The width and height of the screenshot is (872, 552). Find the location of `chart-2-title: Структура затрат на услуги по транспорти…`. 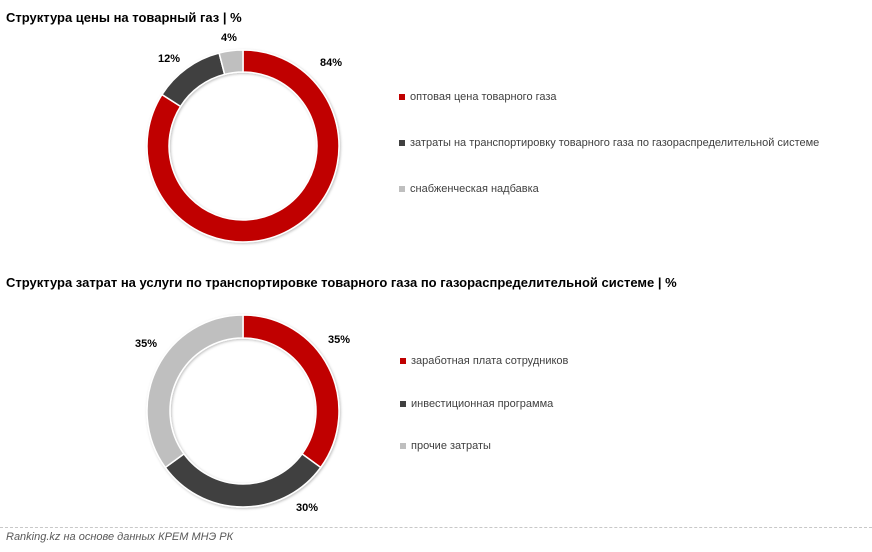

chart-2-title: Структура затрат на услуги по транспорти… is located at coordinates (341, 282).